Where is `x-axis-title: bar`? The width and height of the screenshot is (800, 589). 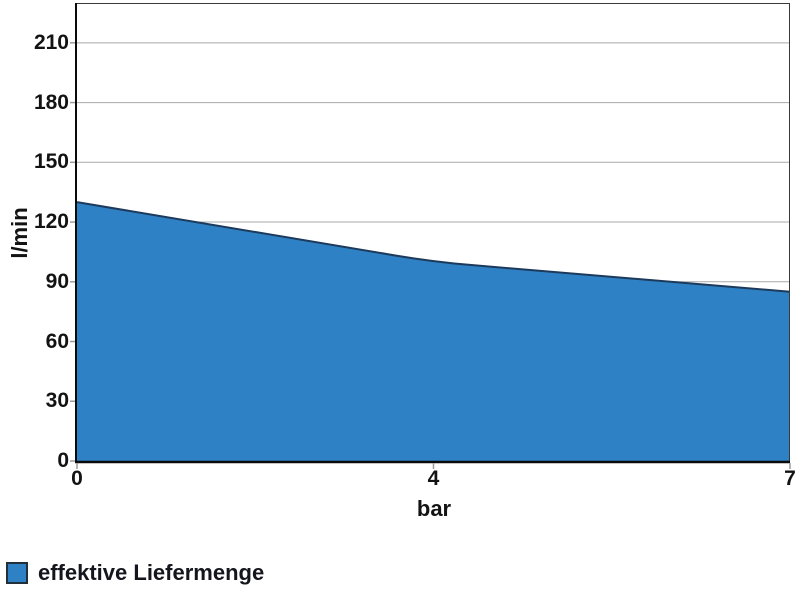 x-axis-title: bar is located at coordinates (434, 508).